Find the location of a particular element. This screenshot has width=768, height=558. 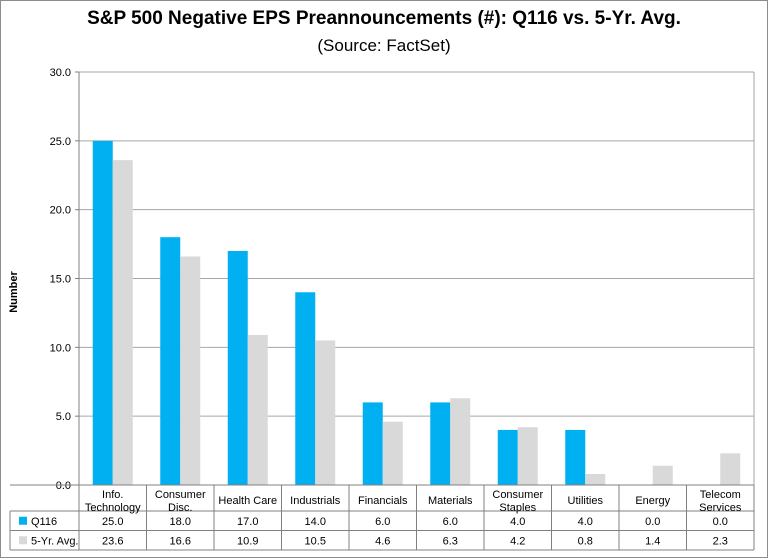

data-label: 23.6 is located at coordinates (112, 541).